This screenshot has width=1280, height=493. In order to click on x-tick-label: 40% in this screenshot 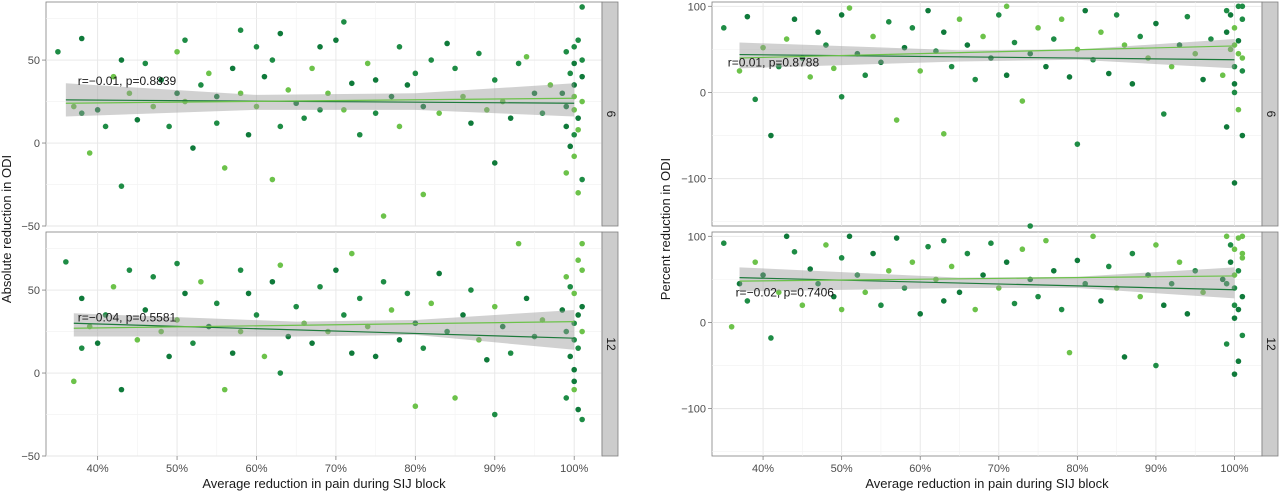, I will do `click(98, 469)`.